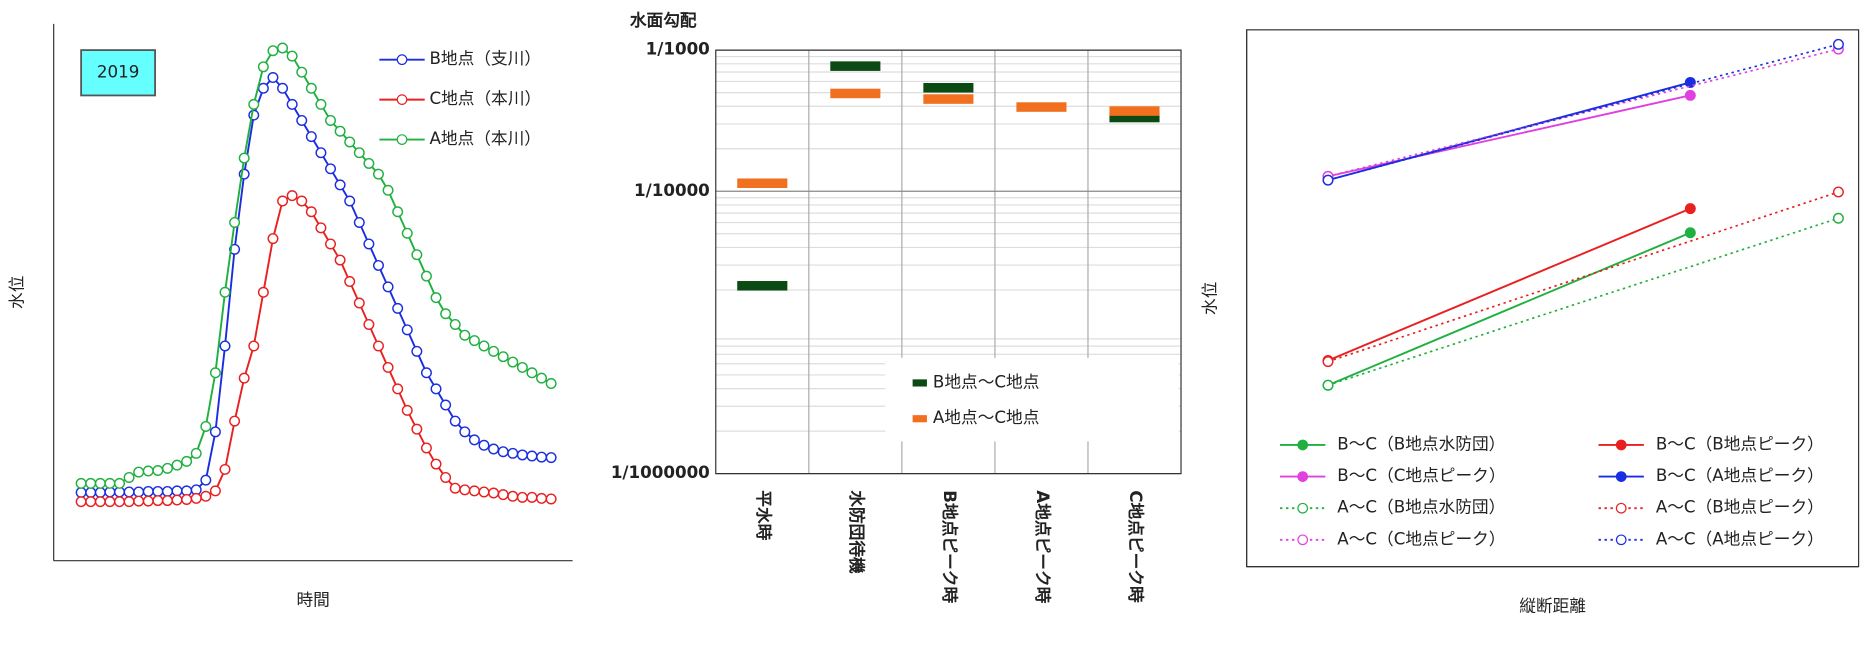 The image size is (1861, 664). What do you see at coordinates (1421, 475) in the screenshot?
I see `legend-label: B～C（C地点ピーク）` at bounding box center [1421, 475].